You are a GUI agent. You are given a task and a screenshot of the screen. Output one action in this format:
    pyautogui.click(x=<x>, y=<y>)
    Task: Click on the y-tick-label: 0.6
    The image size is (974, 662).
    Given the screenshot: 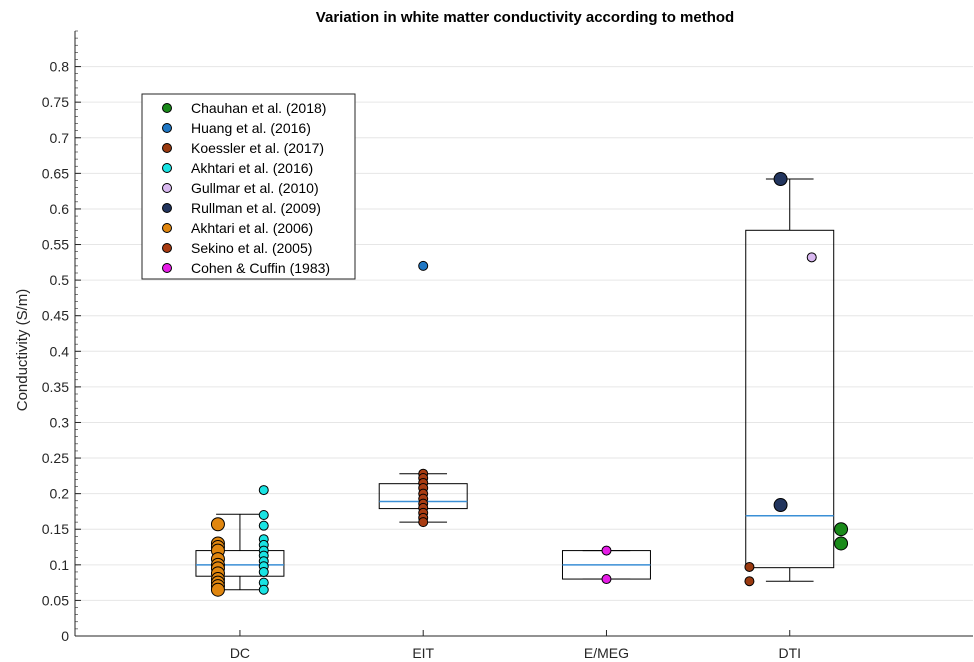 What is the action you would take?
    pyautogui.click(x=60, y=209)
    